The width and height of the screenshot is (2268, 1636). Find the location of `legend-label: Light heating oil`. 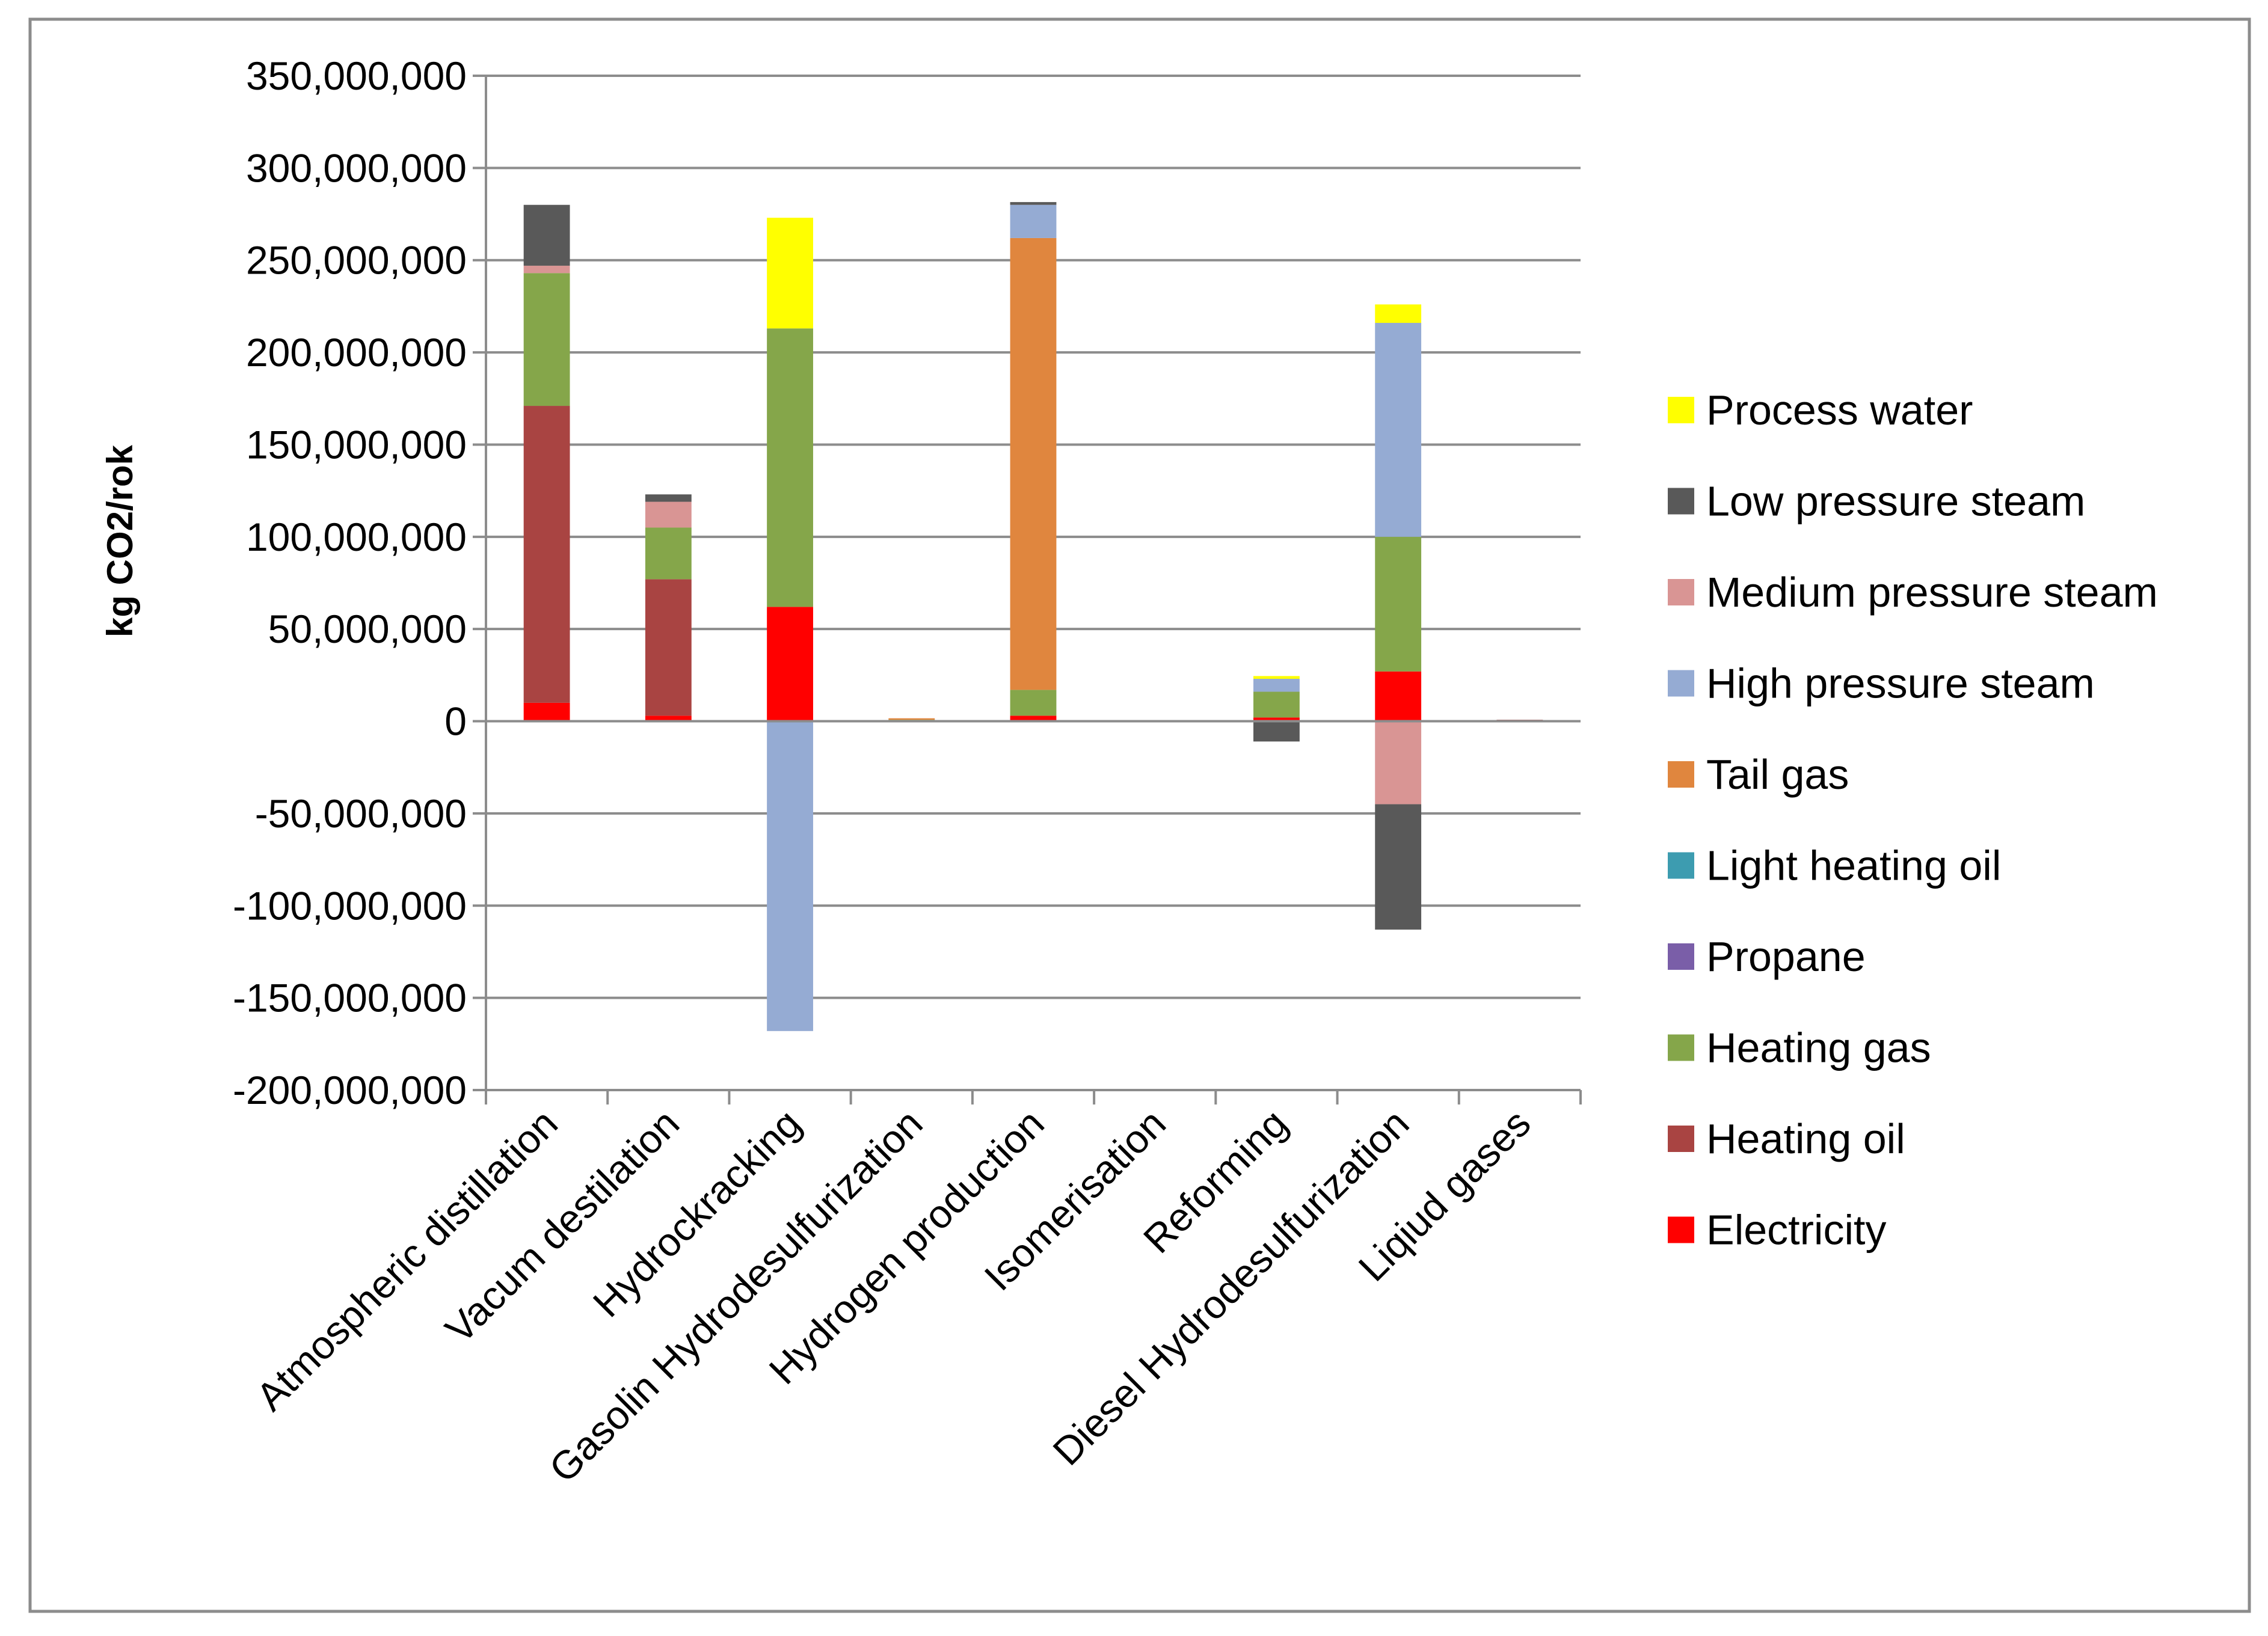

legend-label: Light heating oil is located at coordinates (1854, 865).